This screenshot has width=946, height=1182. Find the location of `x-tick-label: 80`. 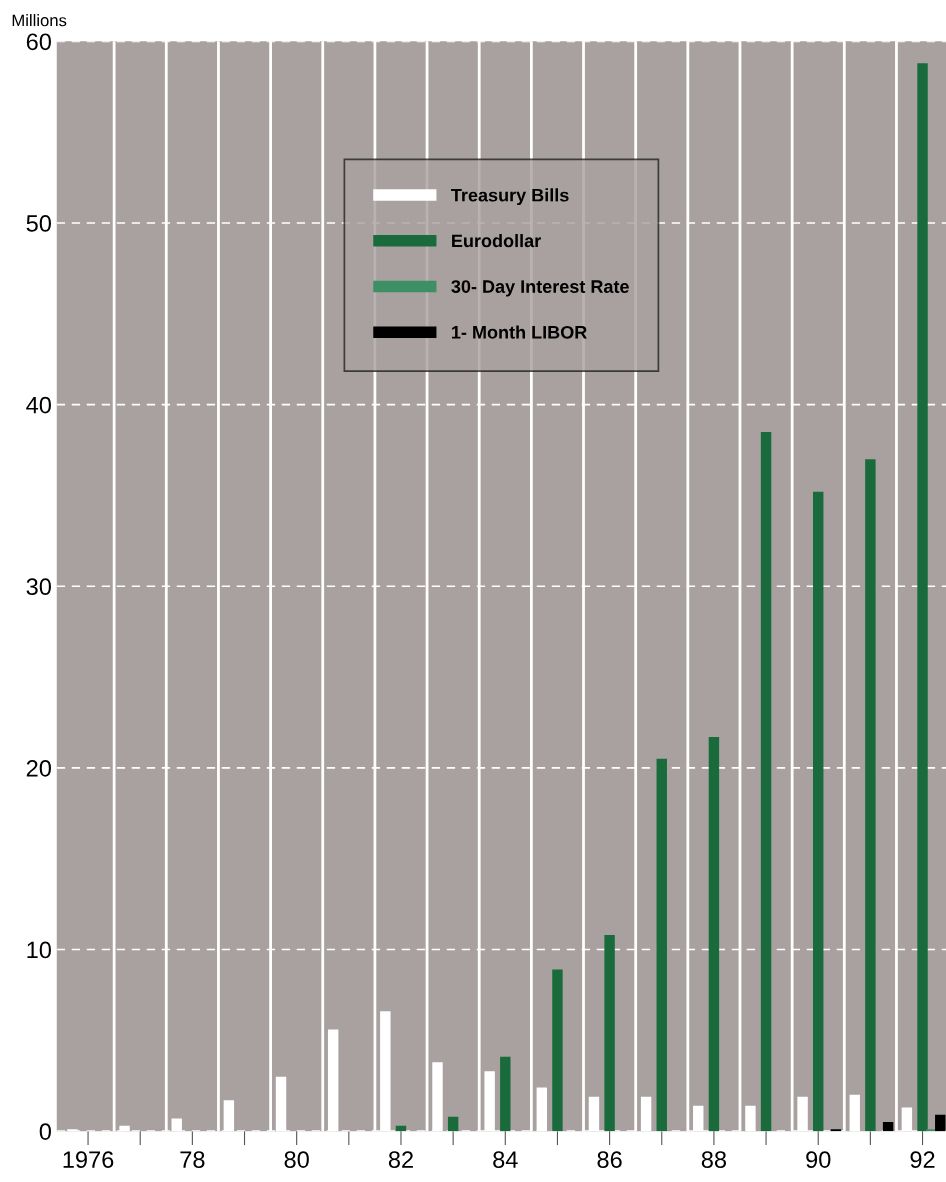

x-tick-label: 80 is located at coordinates (296, 1159).